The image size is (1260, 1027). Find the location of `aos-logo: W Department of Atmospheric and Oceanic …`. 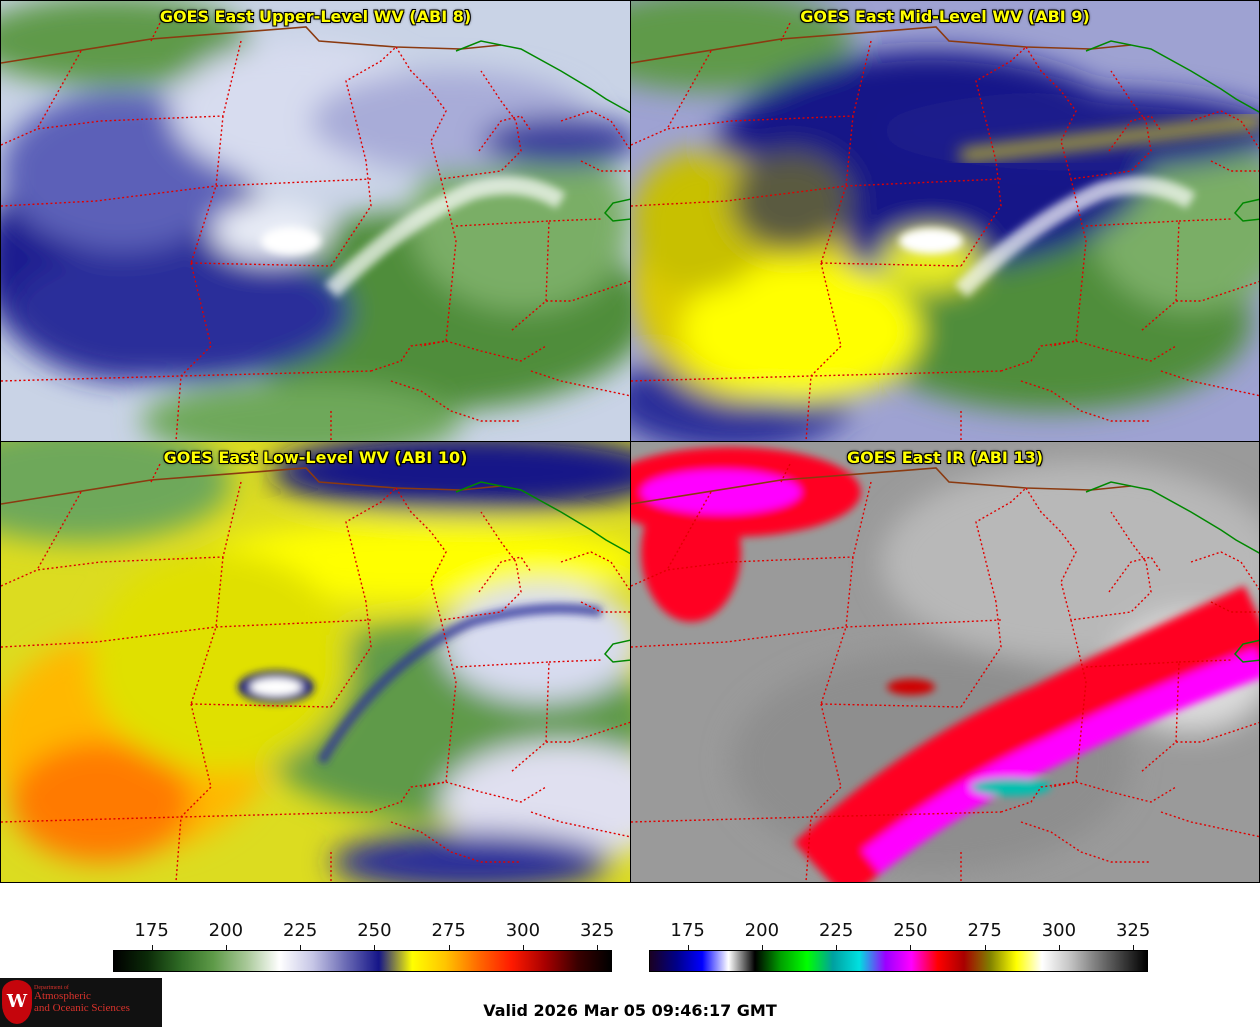

aos-logo: W Department of Atmospheric and Oceanic … is located at coordinates (81, 1002).